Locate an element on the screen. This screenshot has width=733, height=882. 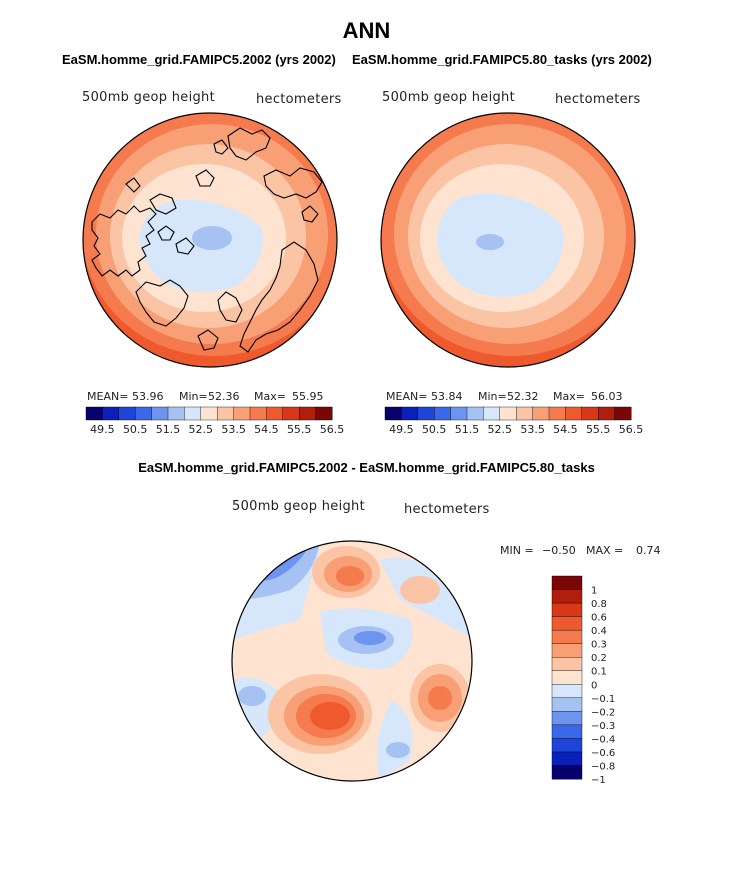
panel3-colorbar-tick-label: −0.2 is located at coordinates (603, 712).